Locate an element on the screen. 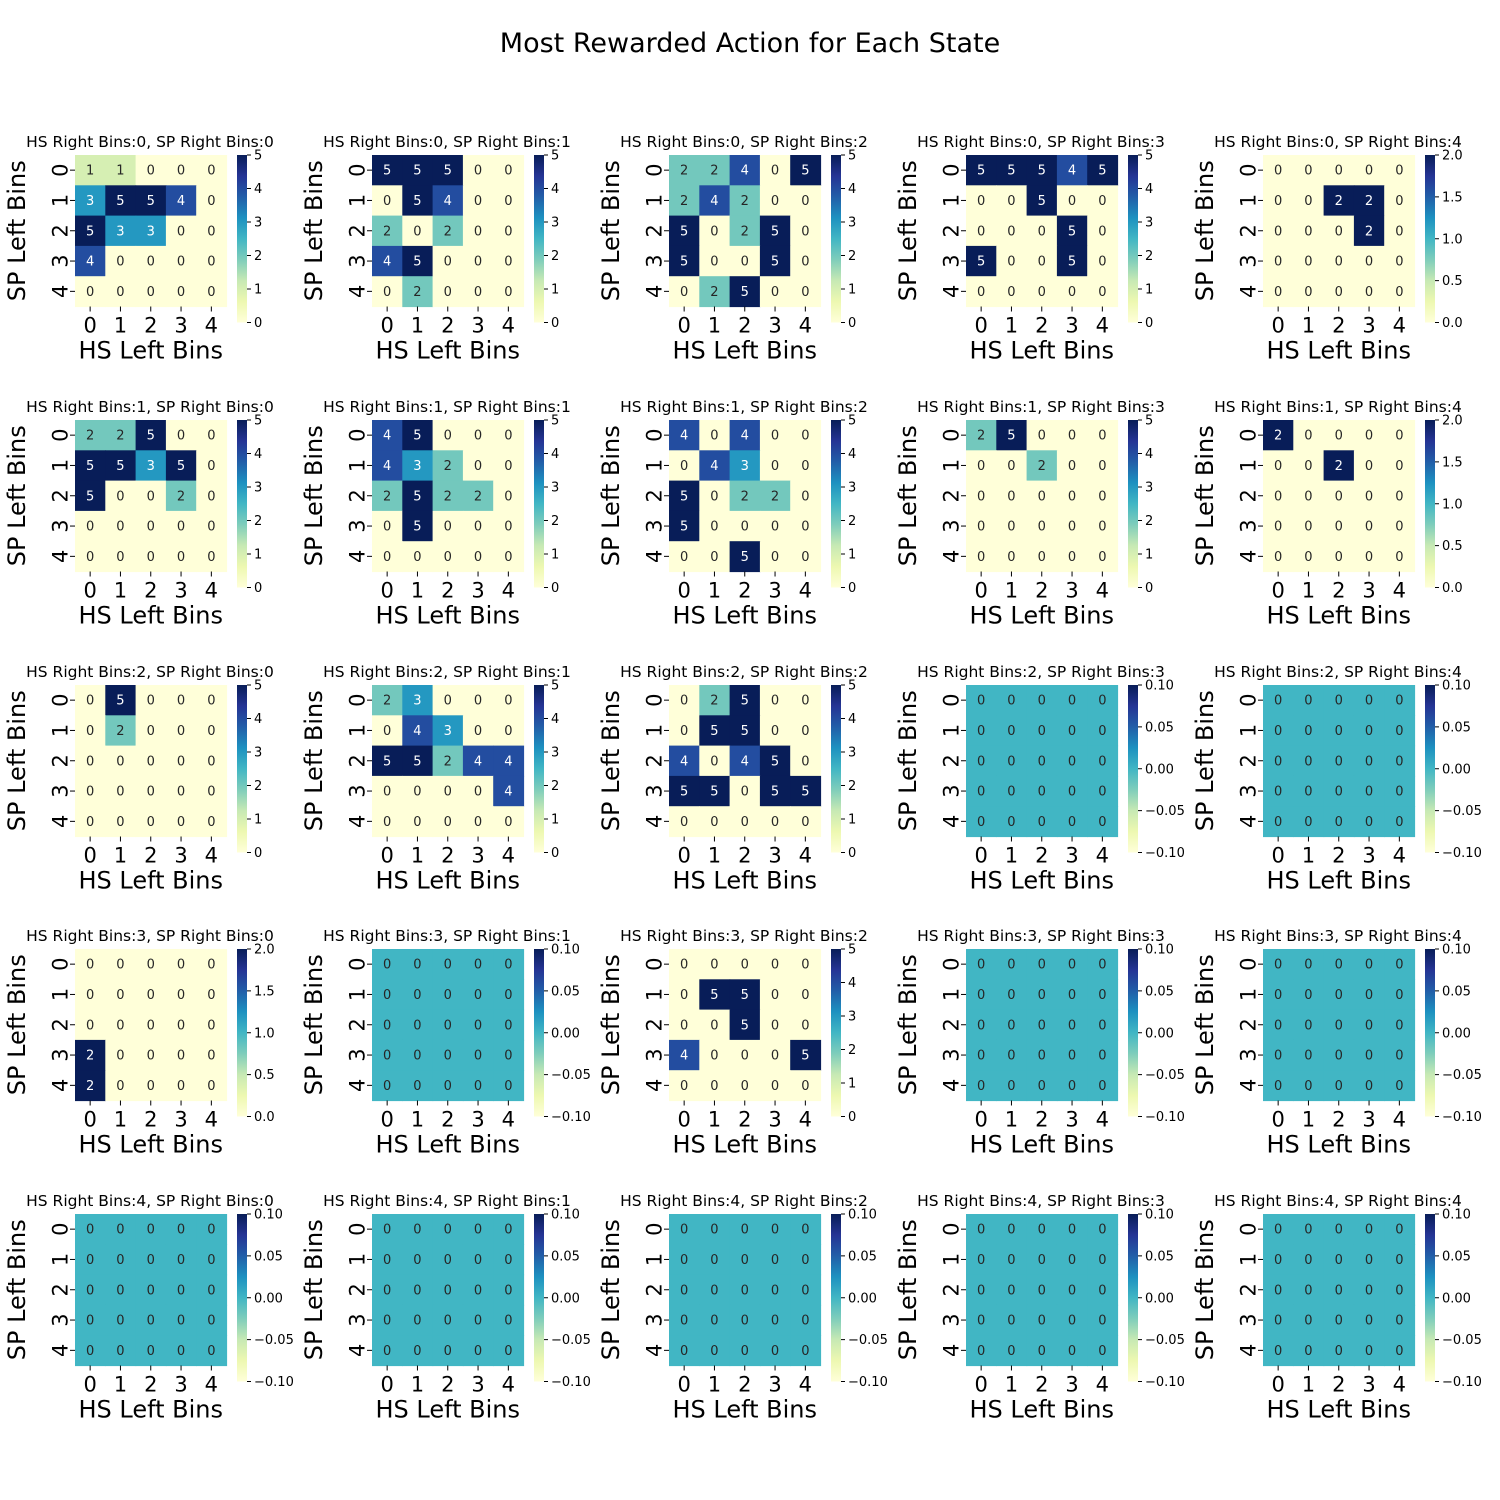 The image size is (1500, 1500). x-tick-label: 3 is located at coordinates (180, 856).